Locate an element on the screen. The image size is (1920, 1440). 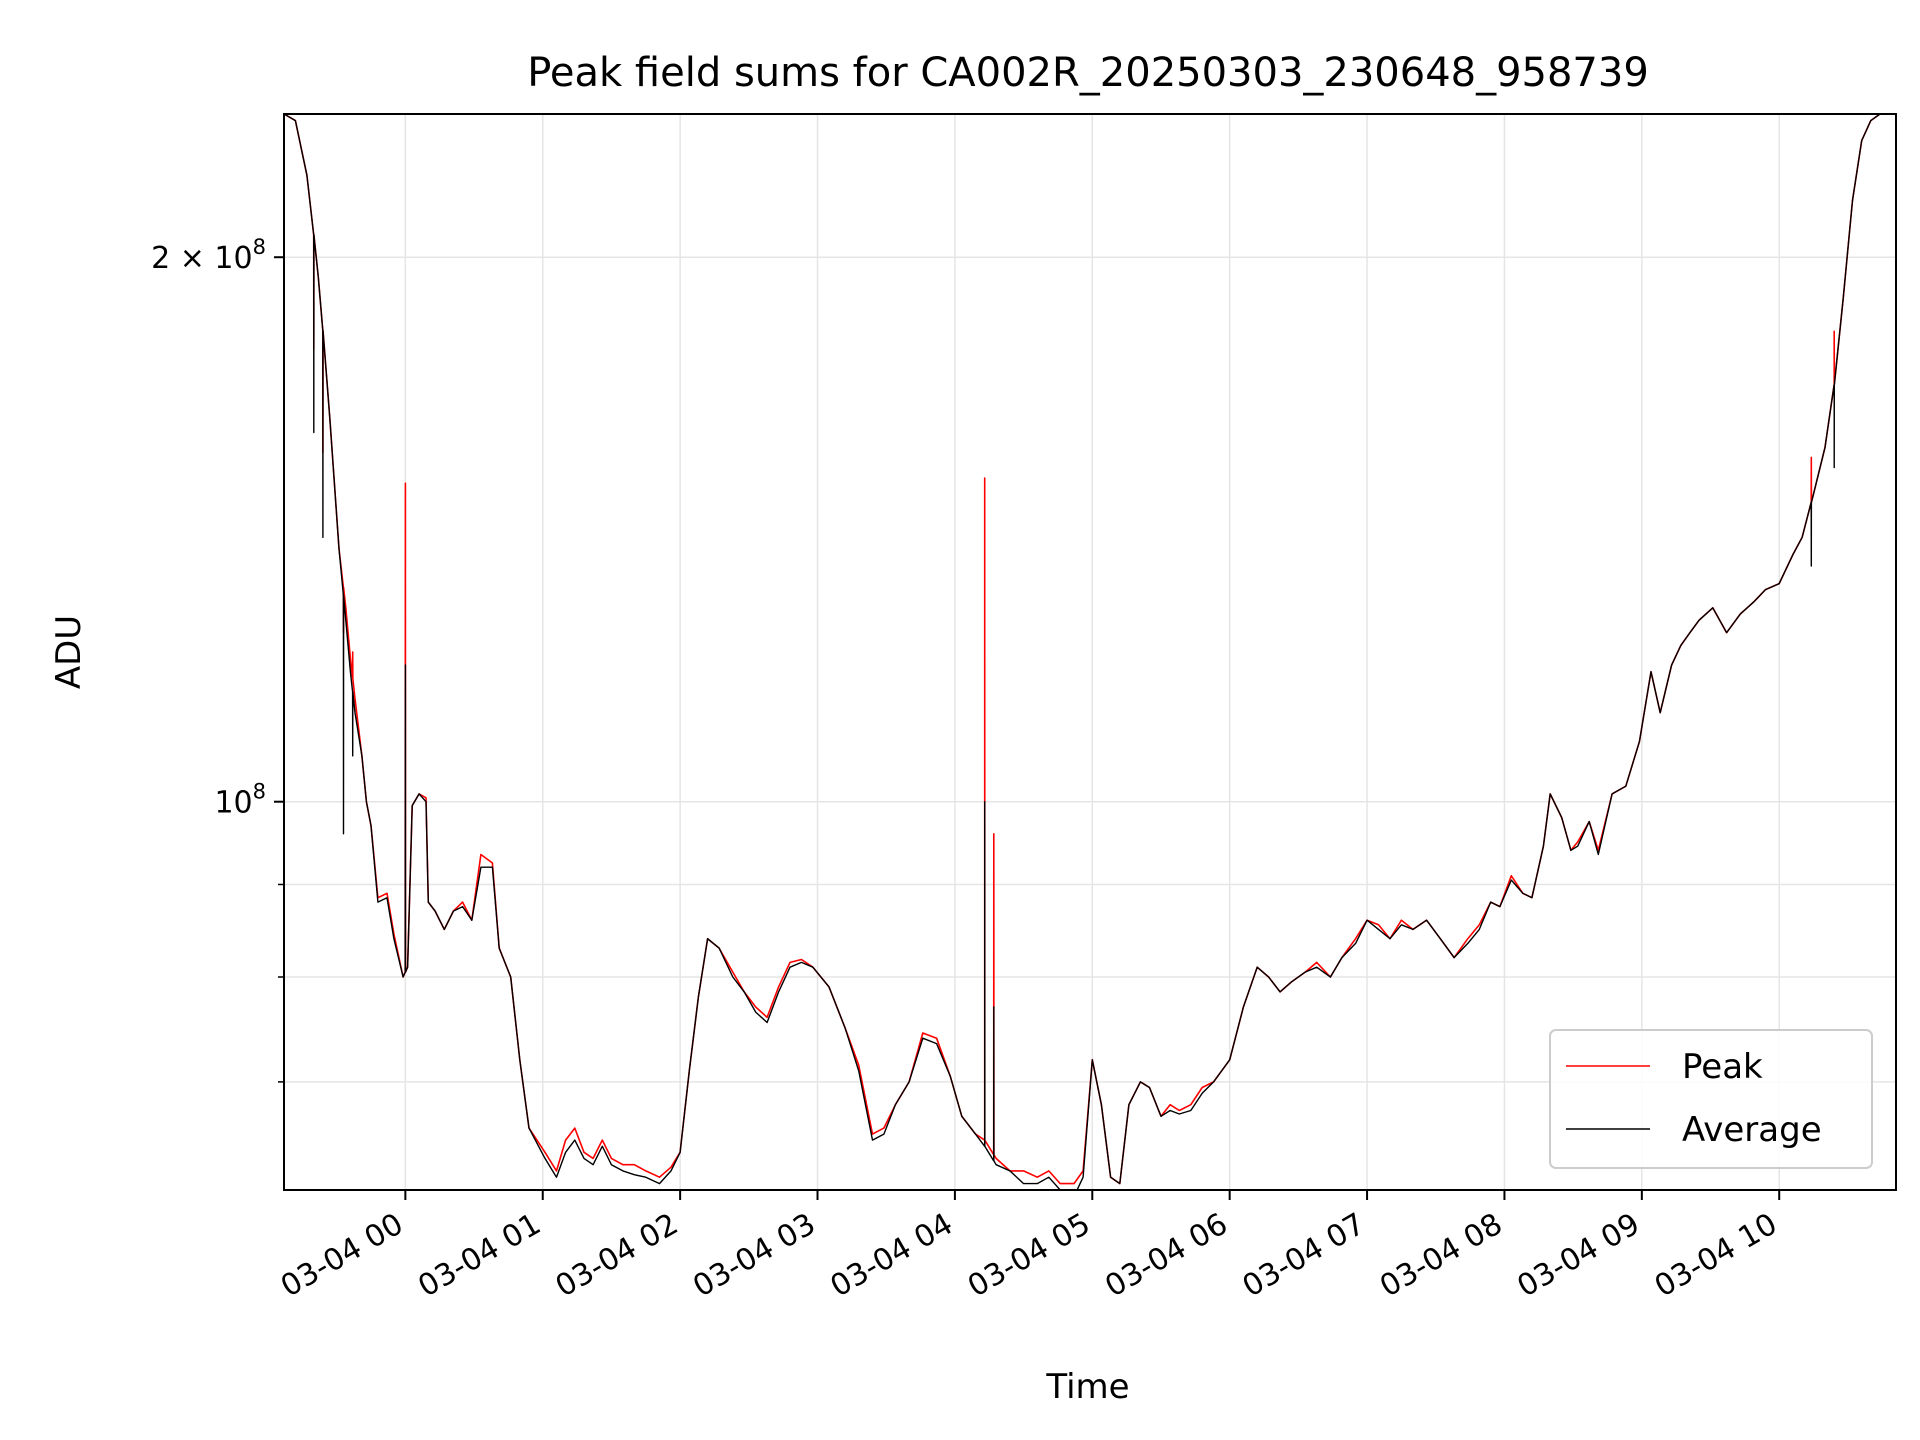
legend-label-average: Average is located at coordinates (1752, 1130).